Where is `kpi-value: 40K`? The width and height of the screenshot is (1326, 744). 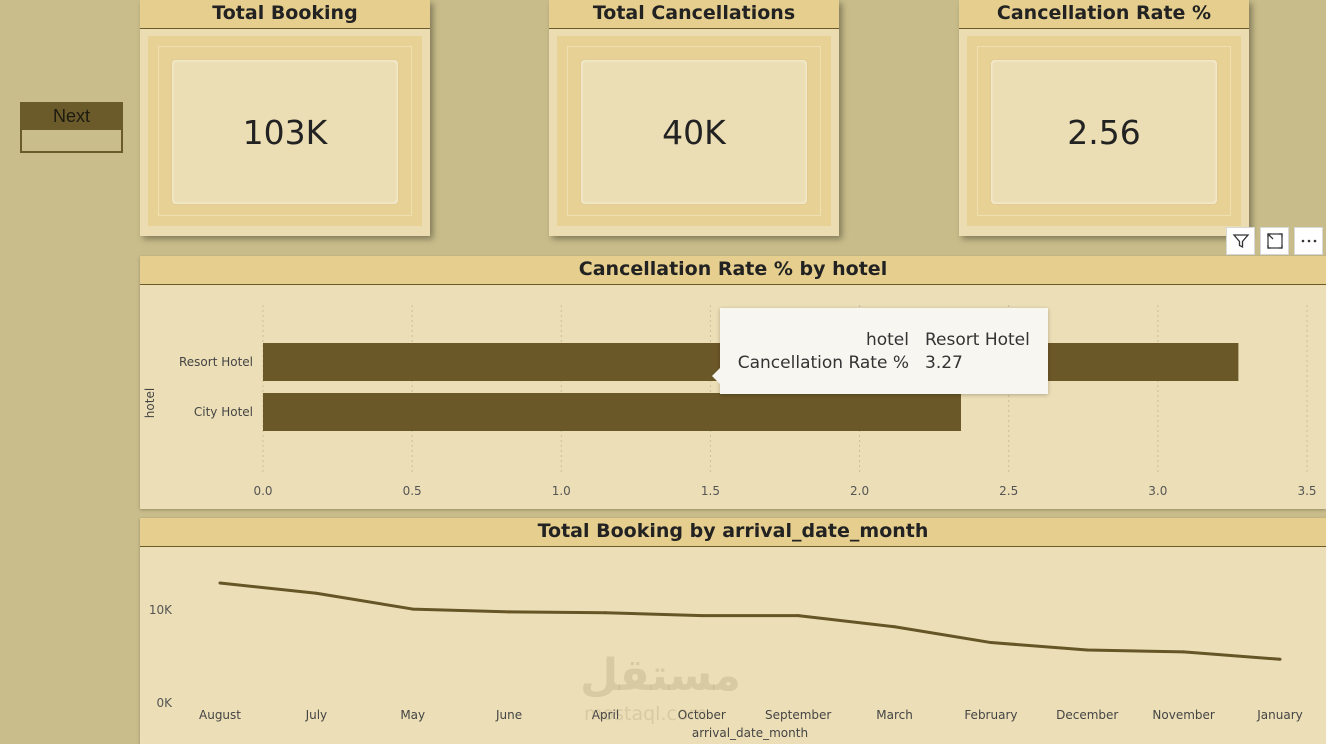 kpi-value: 40K is located at coordinates (694, 132).